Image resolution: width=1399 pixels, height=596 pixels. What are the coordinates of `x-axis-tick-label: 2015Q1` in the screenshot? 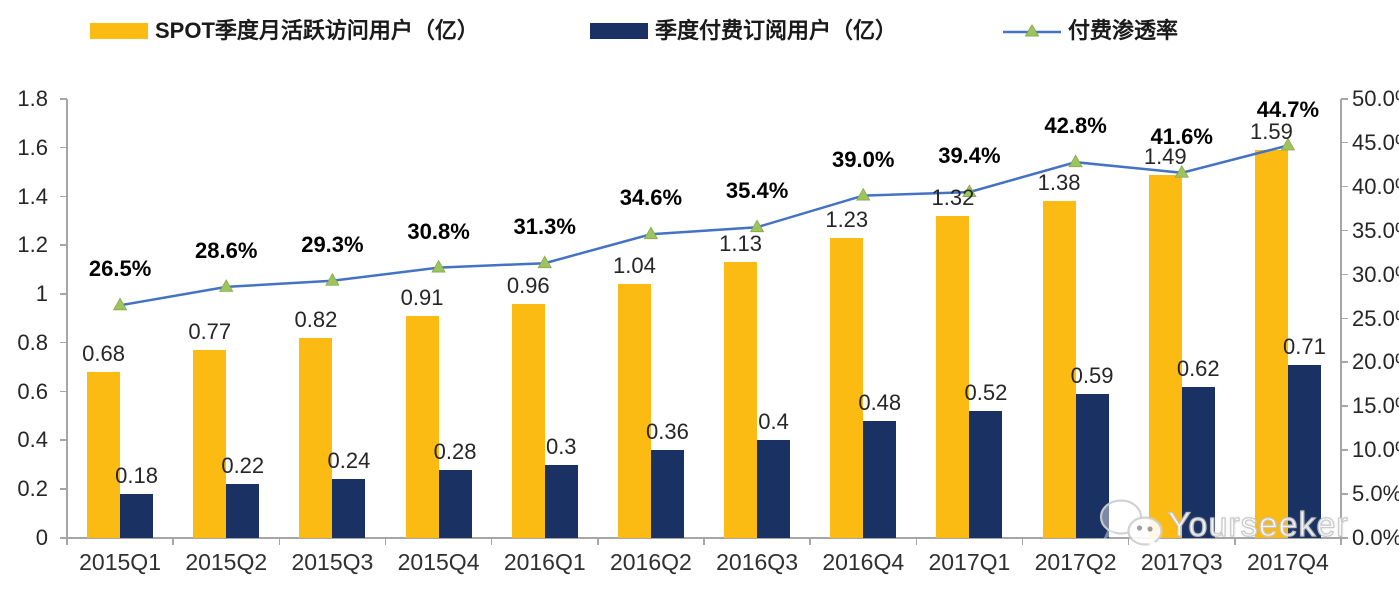 It's located at (120, 562).